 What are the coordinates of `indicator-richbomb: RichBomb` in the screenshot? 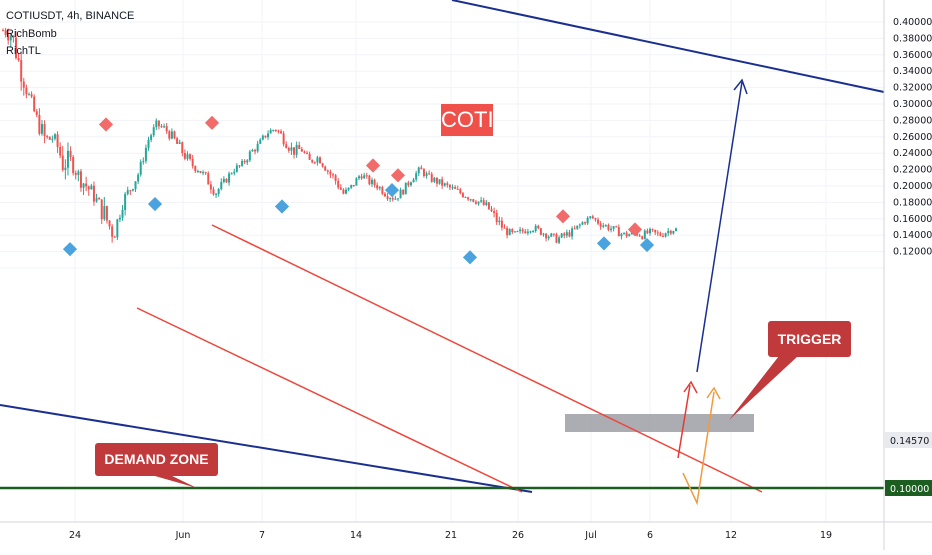 It's located at (31, 34).